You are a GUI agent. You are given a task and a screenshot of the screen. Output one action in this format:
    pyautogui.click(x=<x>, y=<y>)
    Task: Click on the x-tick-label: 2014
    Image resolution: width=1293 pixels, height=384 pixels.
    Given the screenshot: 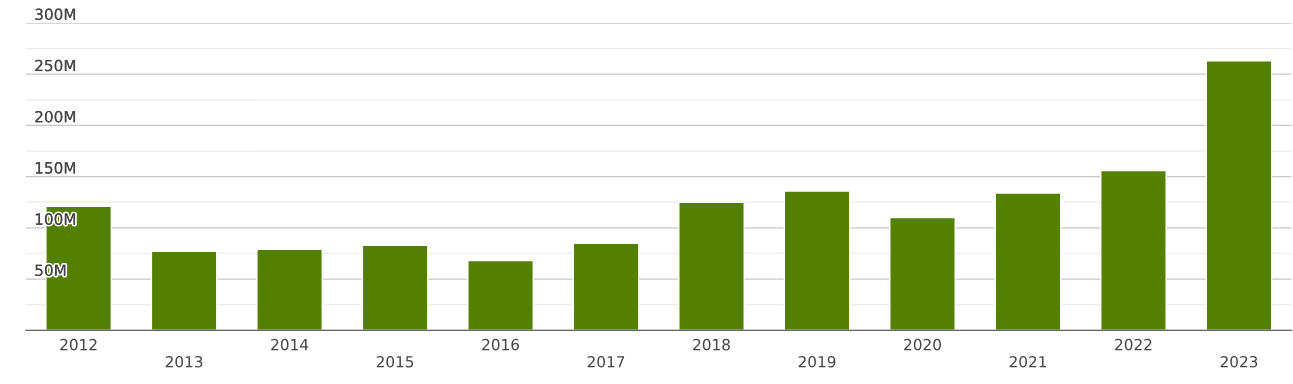 What is the action you would take?
    pyautogui.click(x=290, y=344)
    